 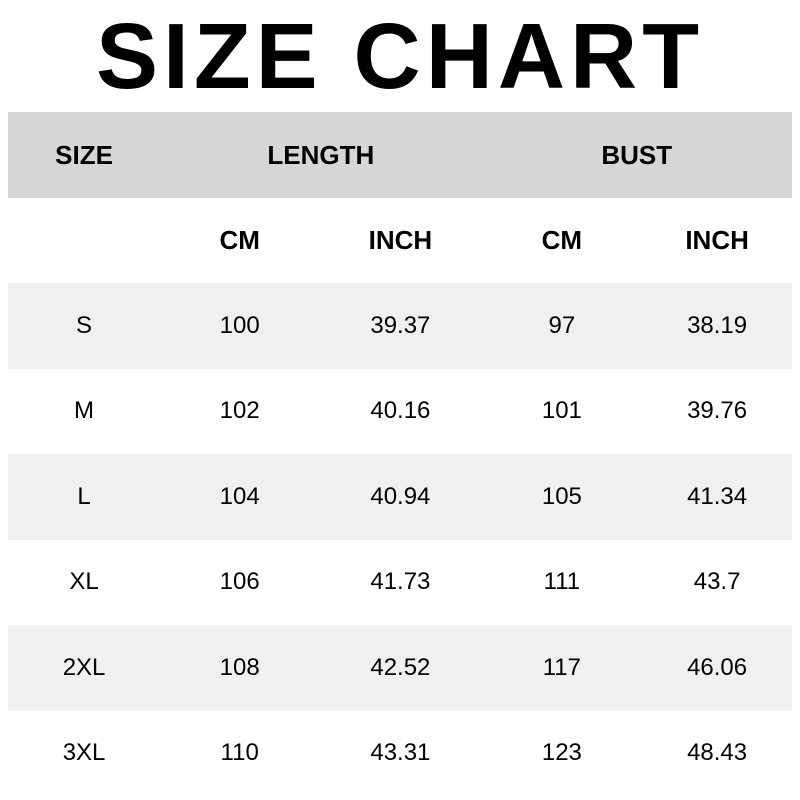 I want to click on cell-length-inch: 42.52, so click(x=400, y=667).